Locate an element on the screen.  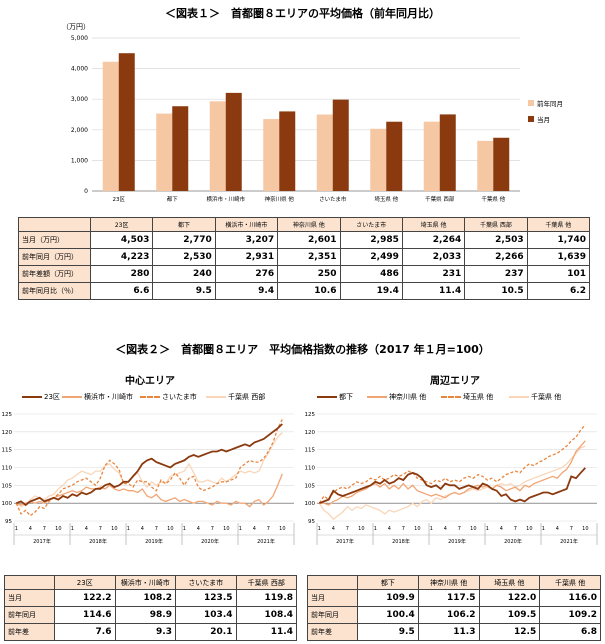
table-cell: 7.6 is located at coordinates (85, 632).